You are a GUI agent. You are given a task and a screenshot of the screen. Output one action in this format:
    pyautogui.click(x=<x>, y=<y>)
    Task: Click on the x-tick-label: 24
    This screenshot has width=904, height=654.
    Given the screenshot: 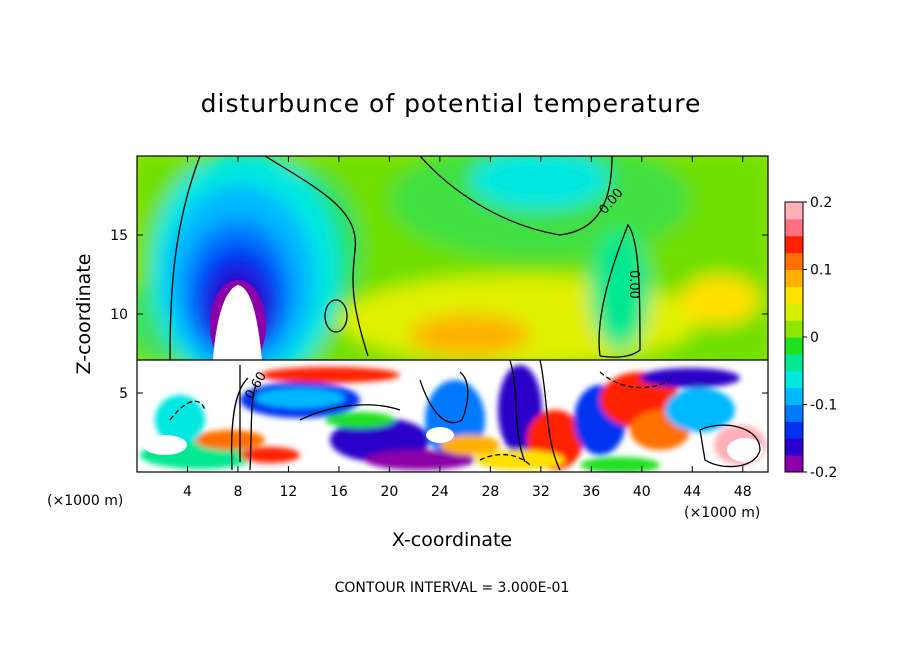 What is the action you would take?
    pyautogui.click(x=440, y=492)
    